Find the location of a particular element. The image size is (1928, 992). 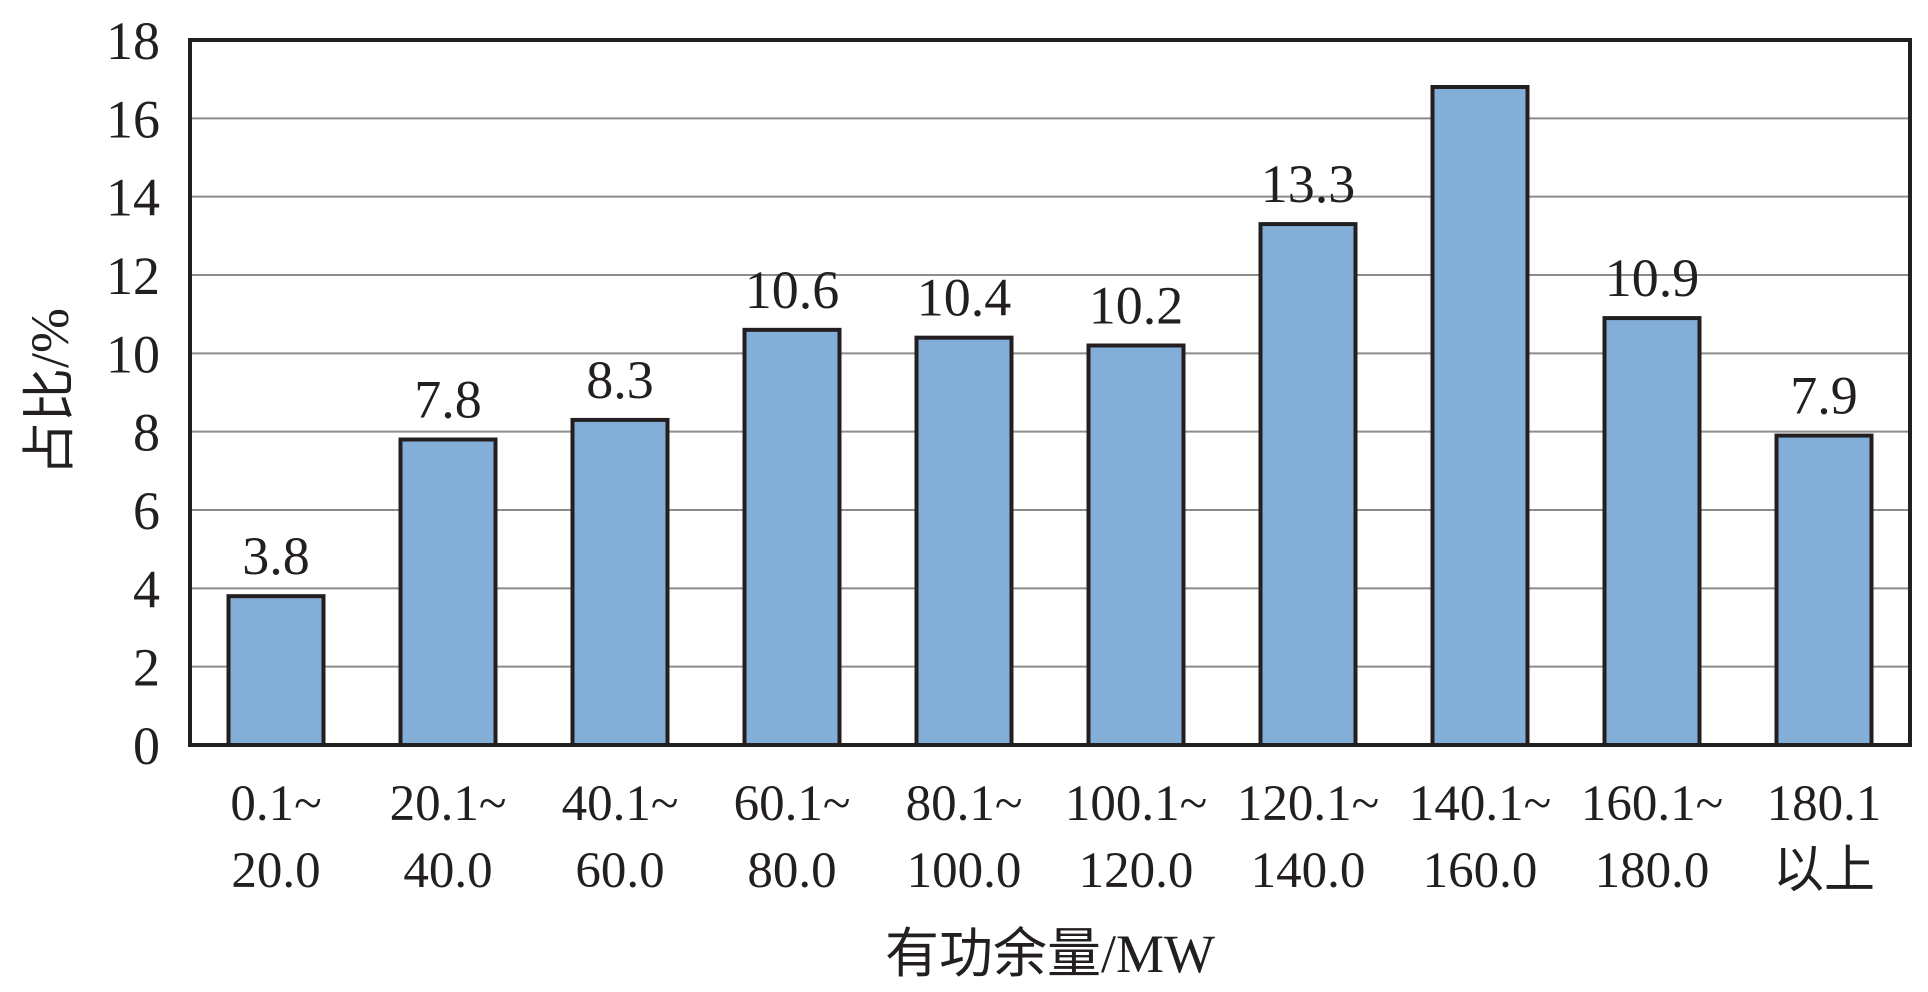

y-tick-label: 2 is located at coordinates (146, 668).